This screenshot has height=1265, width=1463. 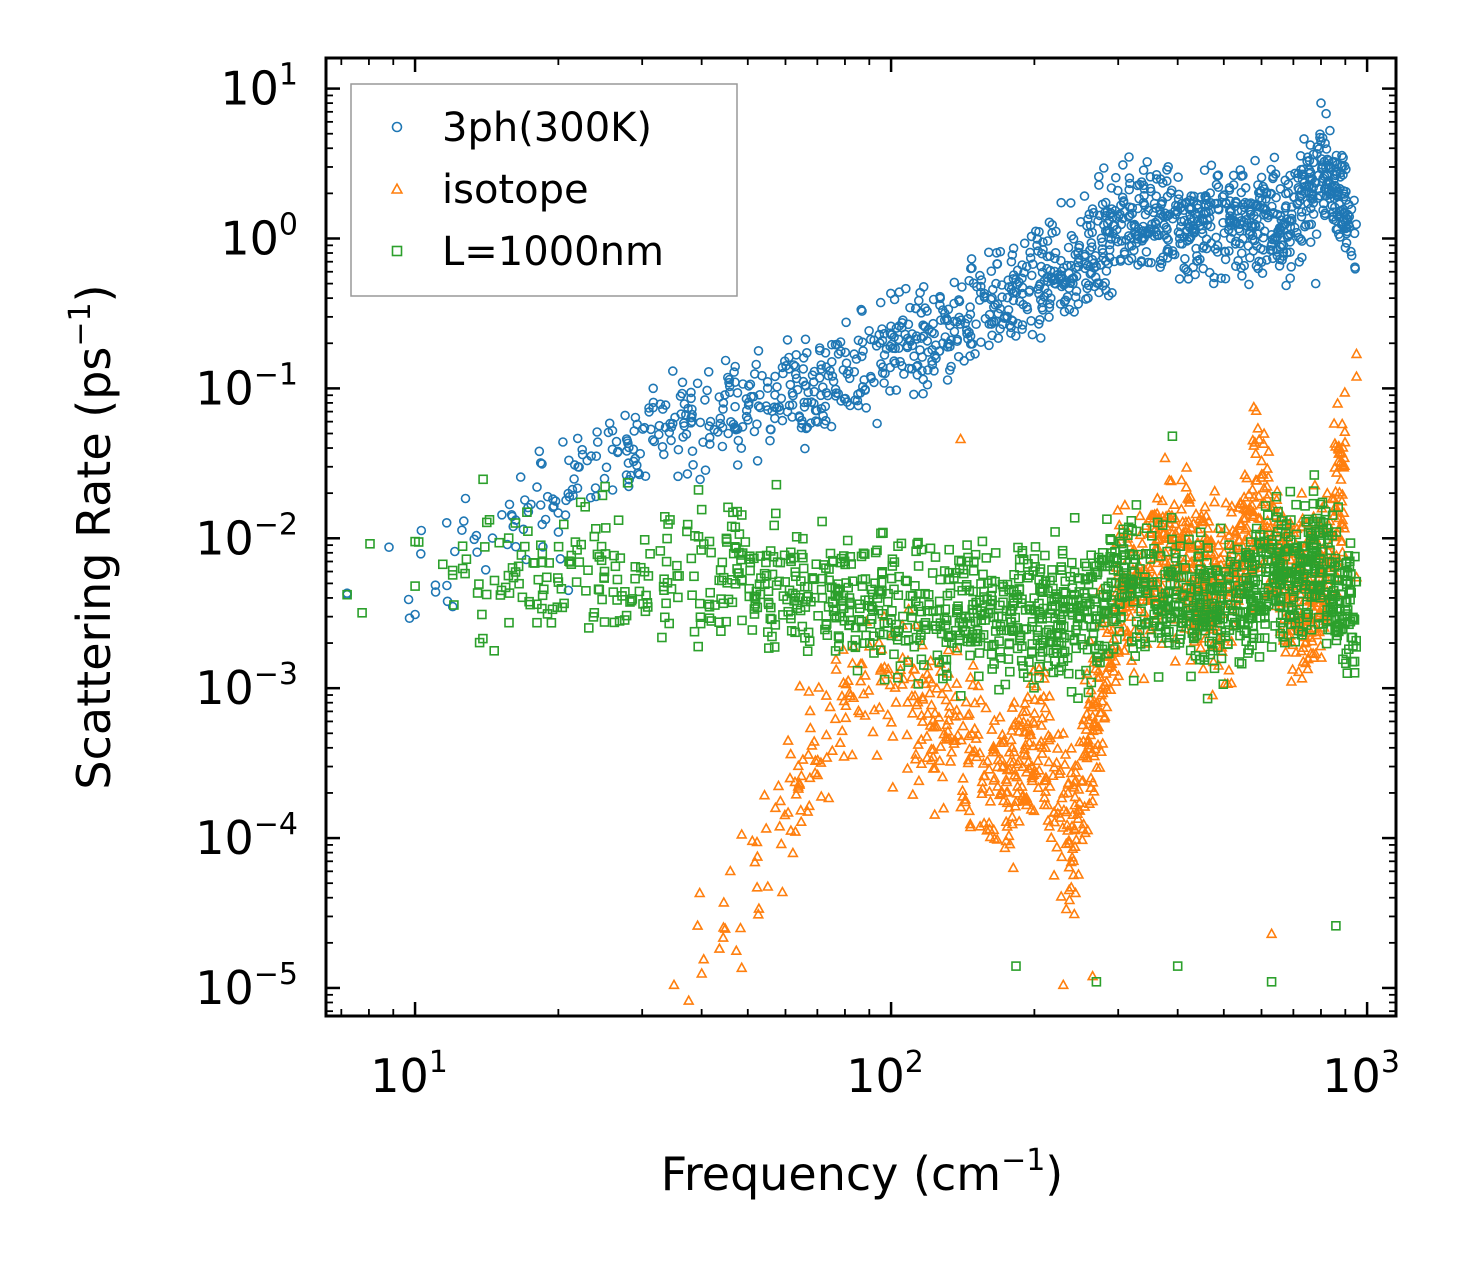 What do you see at coordinates (288, 224) in the screenshot?
I see `y-tick-exp: 0` at bounding box center [288, 224].